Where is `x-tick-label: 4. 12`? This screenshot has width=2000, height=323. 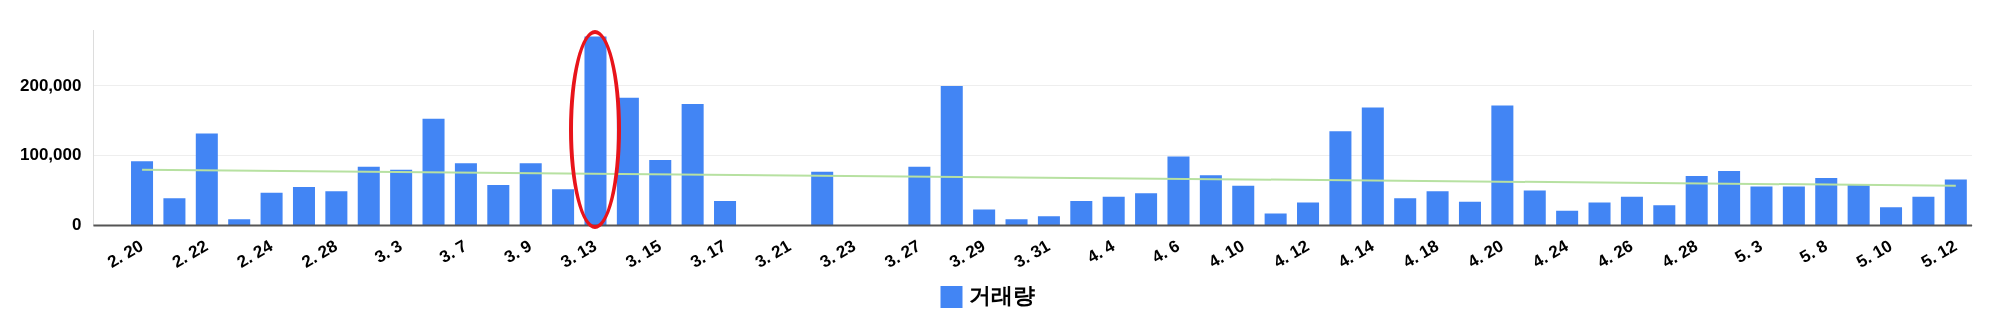 x-tick-label: 4. 12 is located at coordinates (1291, 254).